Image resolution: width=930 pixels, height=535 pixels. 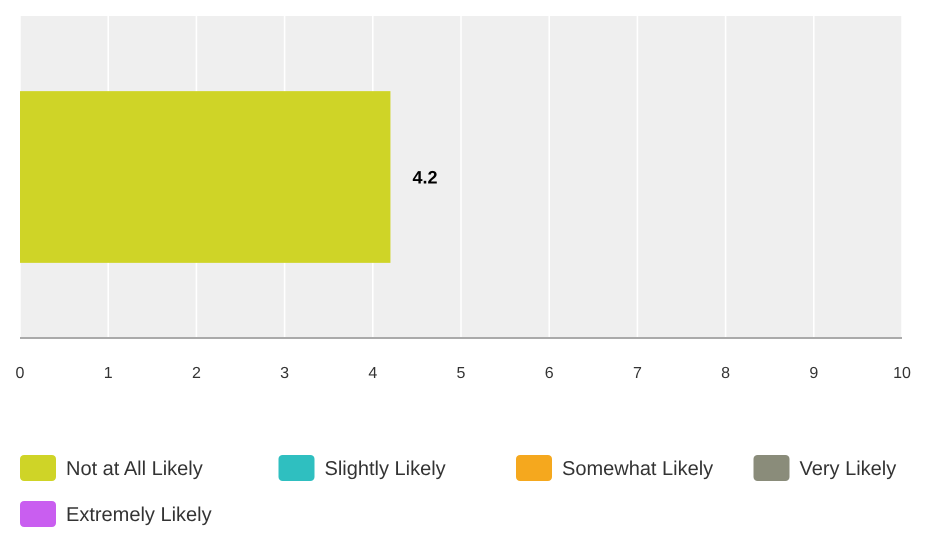 I want to click on x-tick-label: 6, so click(x=549, y=373).